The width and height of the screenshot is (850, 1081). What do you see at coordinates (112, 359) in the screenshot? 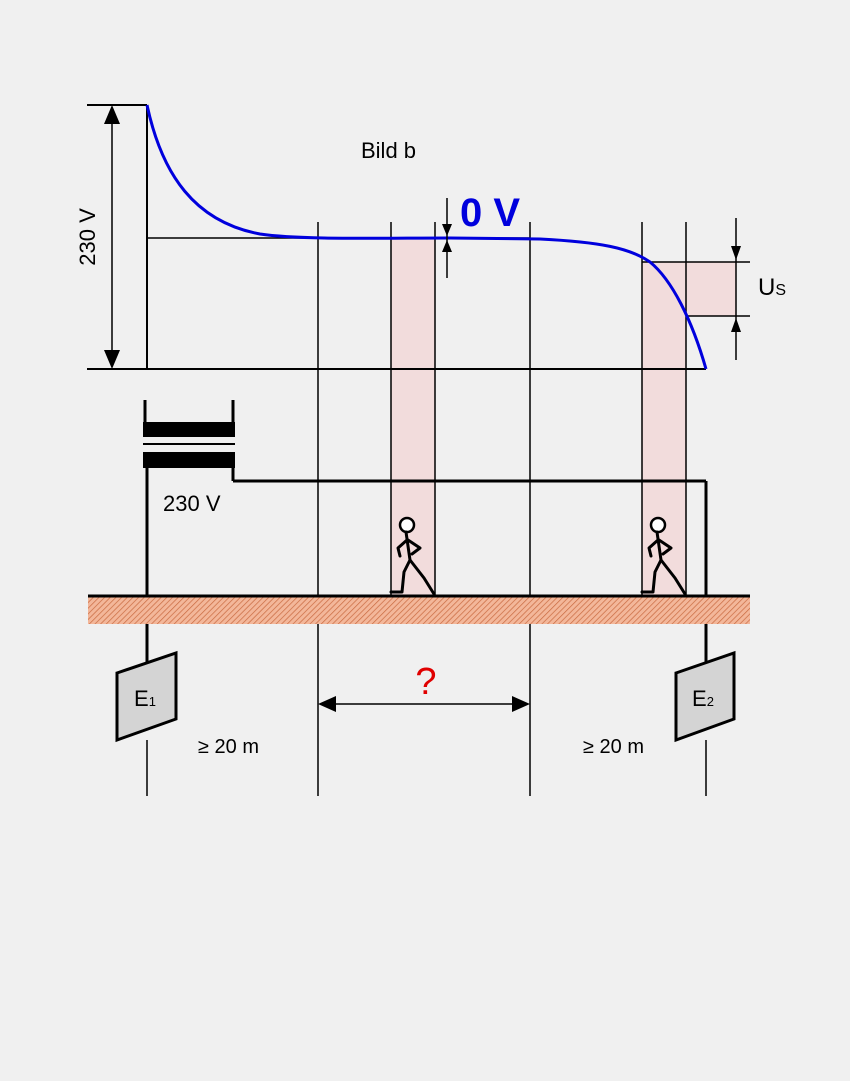
I see `scale-arrow-down` at bounding box center [112, 359].